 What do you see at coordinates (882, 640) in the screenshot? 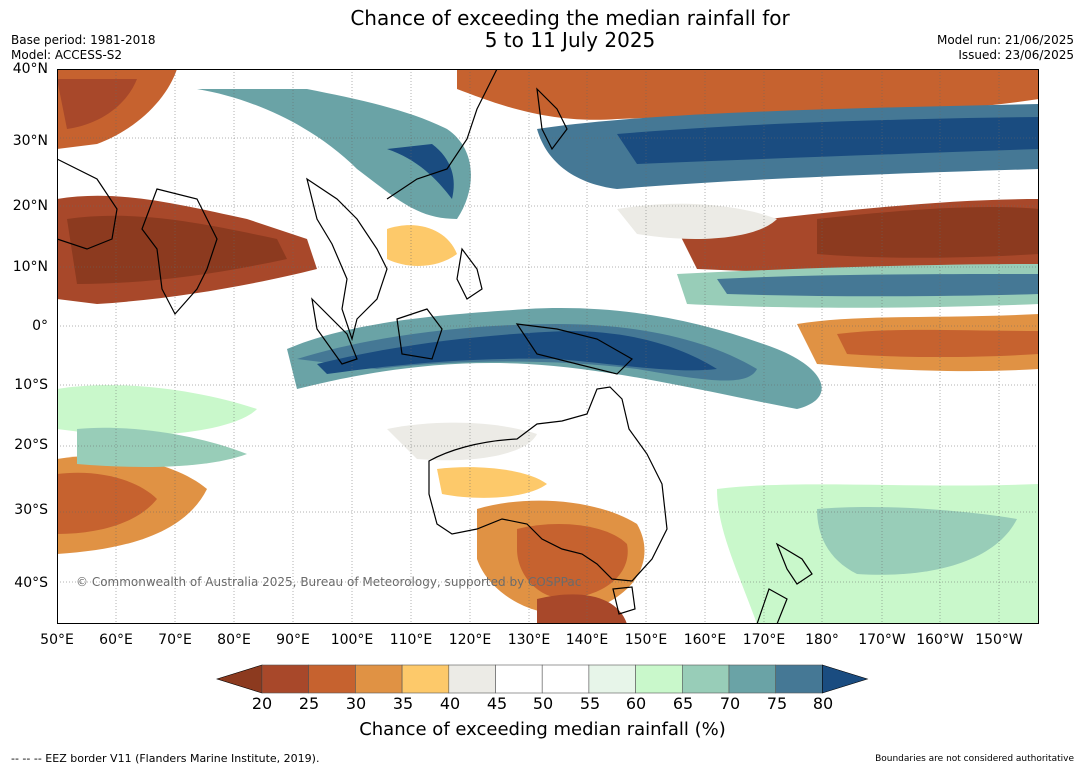
I see `lon-label: 170°W` at bounding box center [882, 640].